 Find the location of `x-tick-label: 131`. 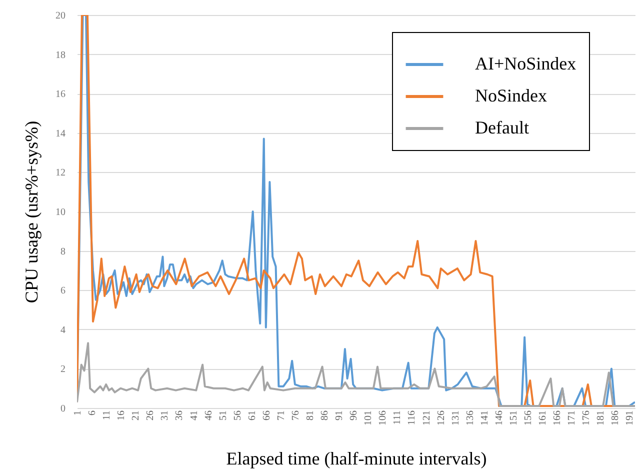

x-tick-label: 131 is located at coordinates (456, 418).